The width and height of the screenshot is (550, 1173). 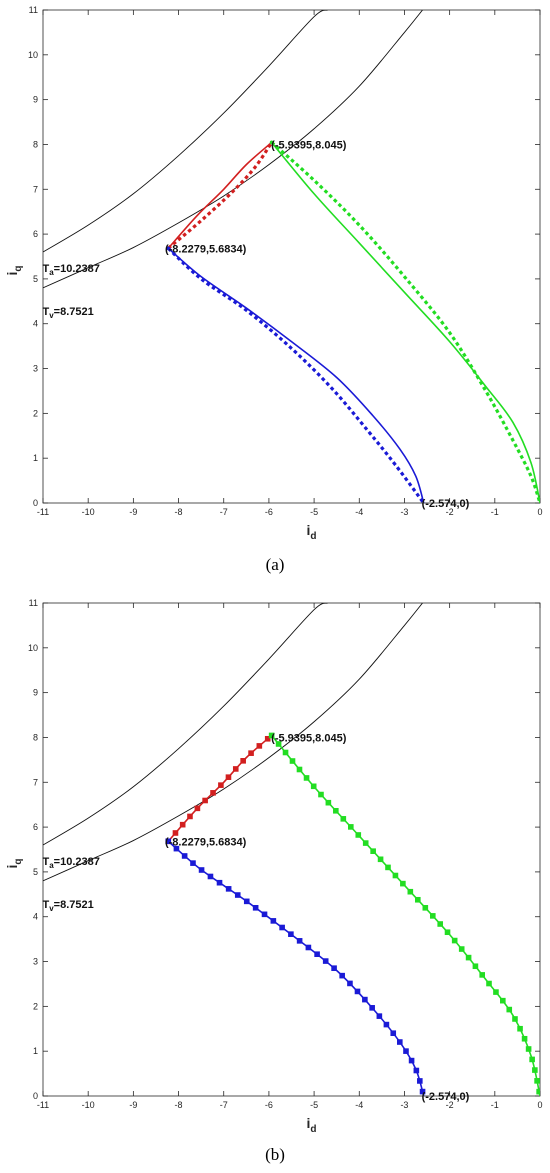 What do you see at coordinates (35, 189) in the screenshot?
I see `y-tick-label: 7` at bounding box center [35, 189].